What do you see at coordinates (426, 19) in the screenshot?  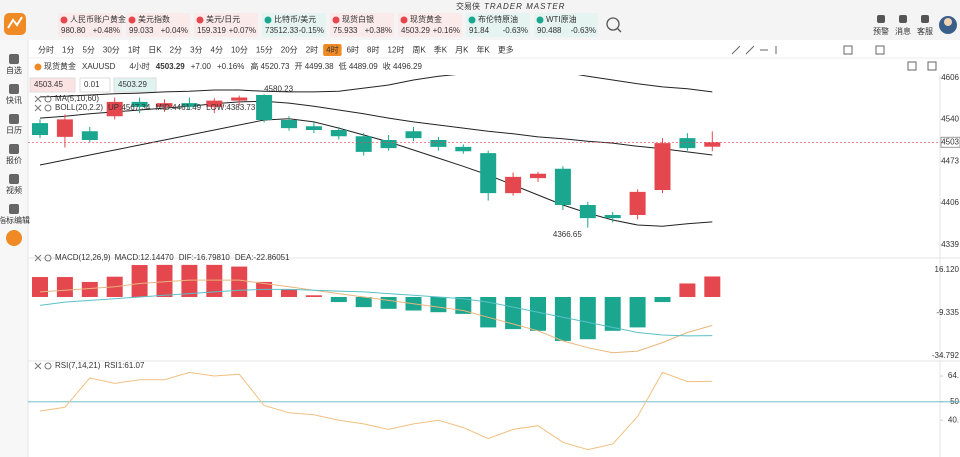 I see `ticker-name: 现货黄金` at bounding box center [426, 19].